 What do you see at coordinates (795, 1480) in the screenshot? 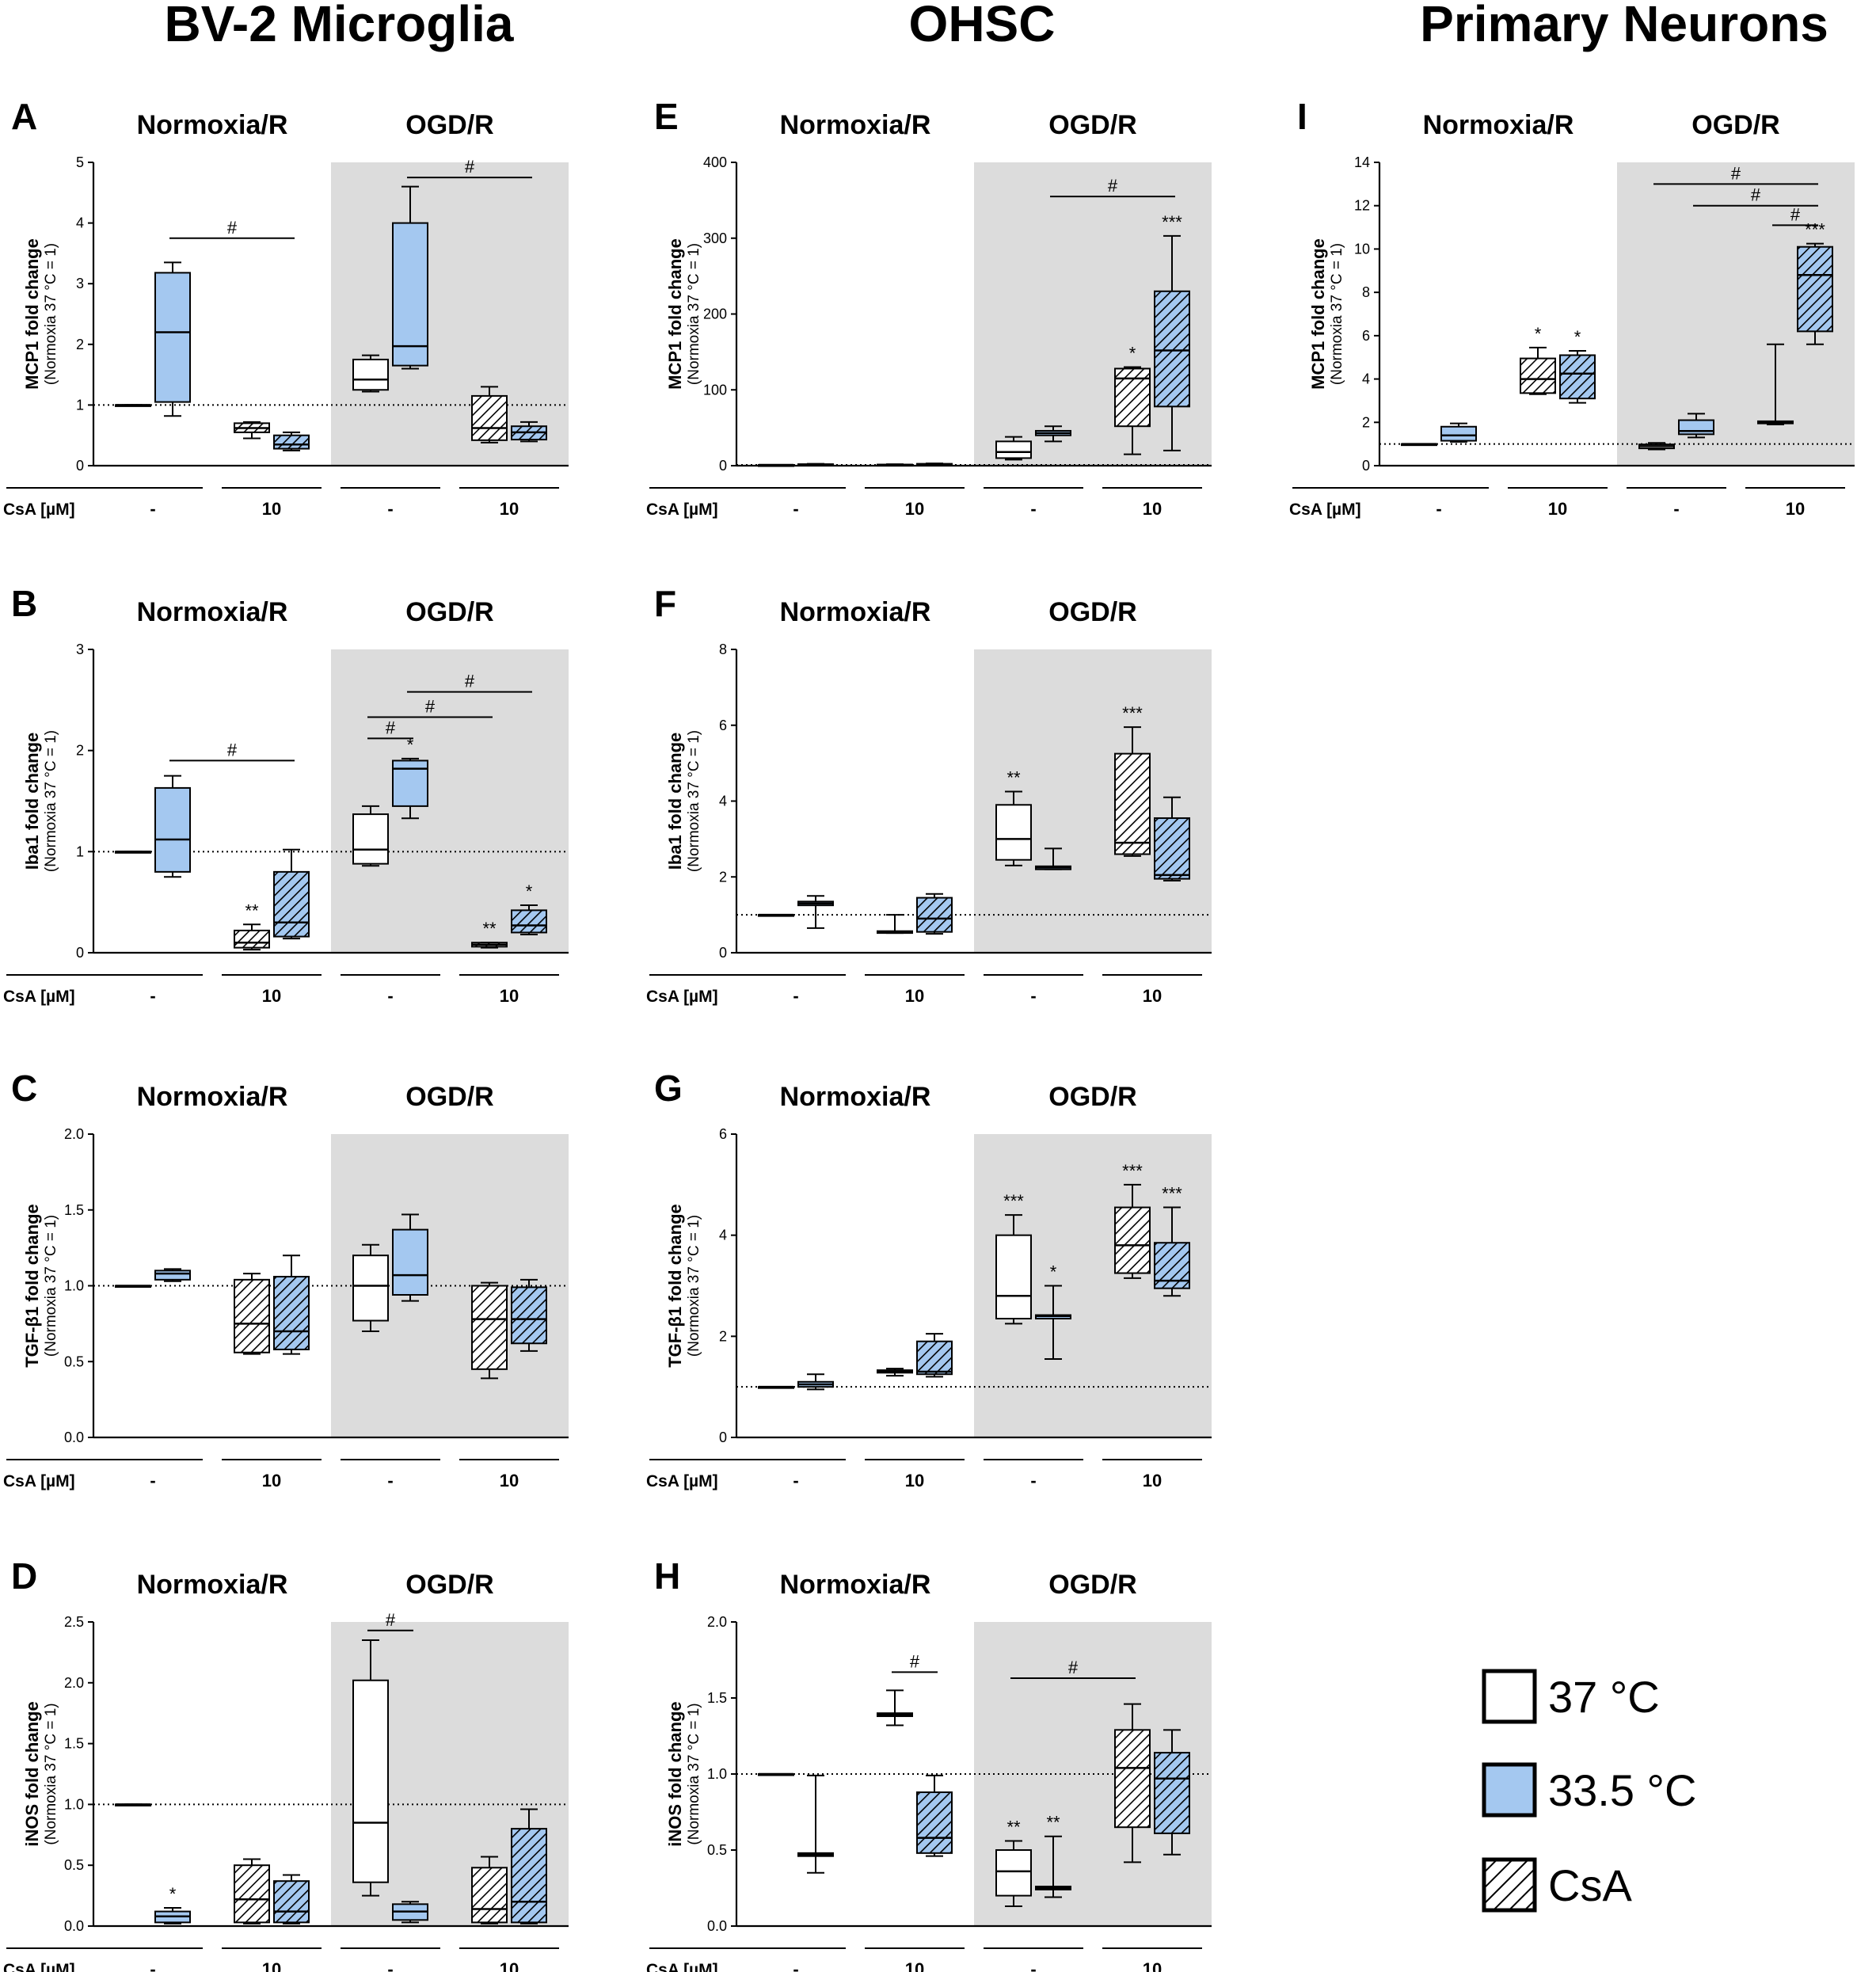
I see `panel-g-csa-level-0: -` at bounding box center [795, 1480].